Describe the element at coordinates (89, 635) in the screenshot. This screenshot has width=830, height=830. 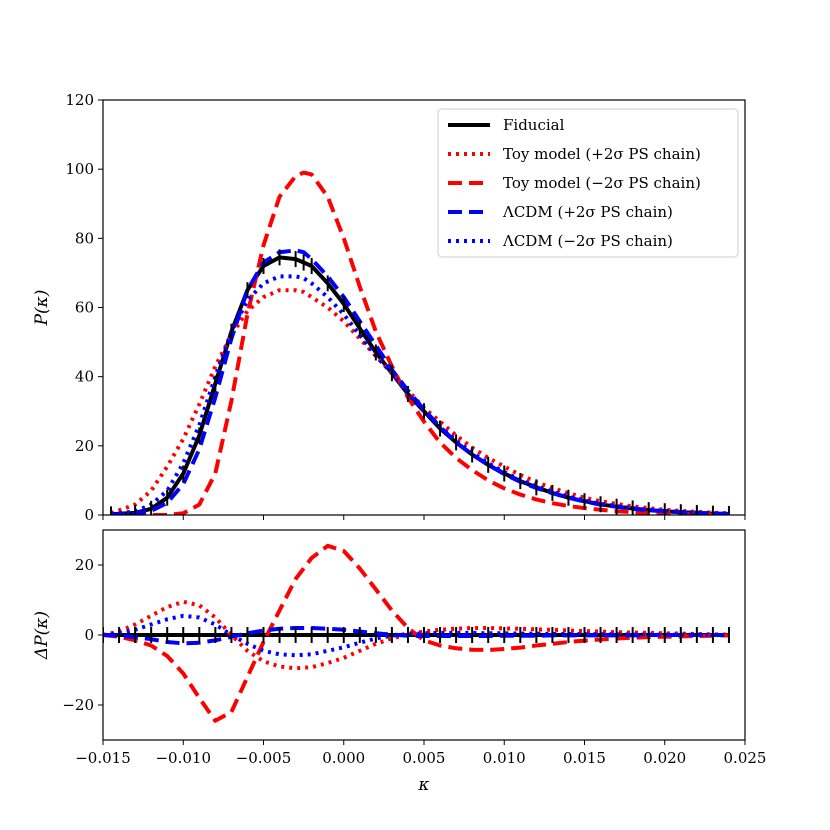
I see `bottom-ytick-label: 0` at that location.